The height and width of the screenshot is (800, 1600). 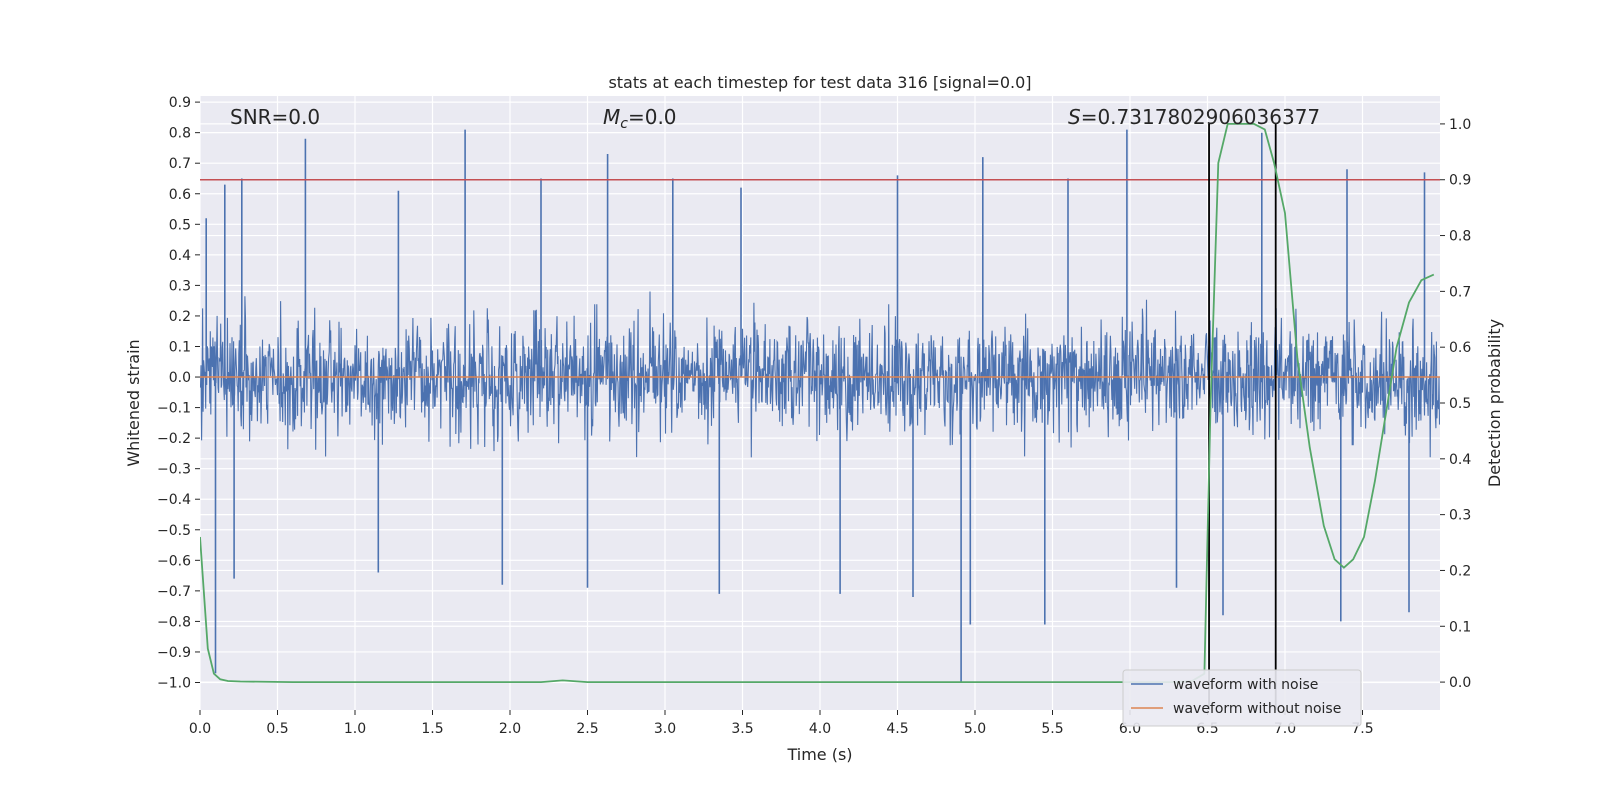 What do you see at coordinates (1460, 181) in the screenshot?
I see `y2-tick-label: 0.9` at bounding box center [1460, 181].